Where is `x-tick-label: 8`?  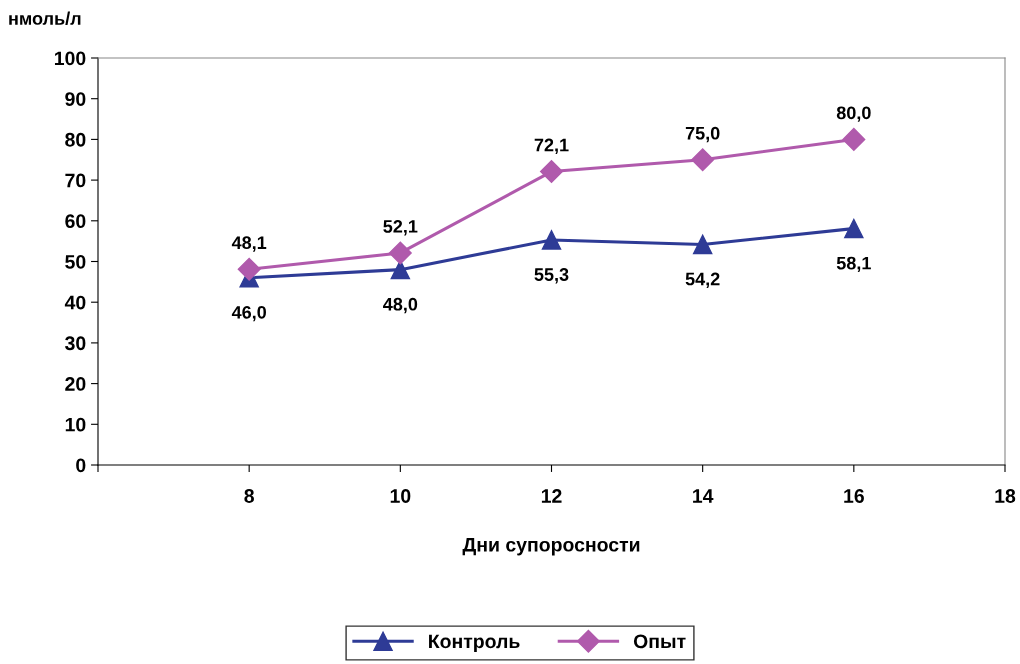 x-tick-label: 8 is located at coordinates (249, 496).